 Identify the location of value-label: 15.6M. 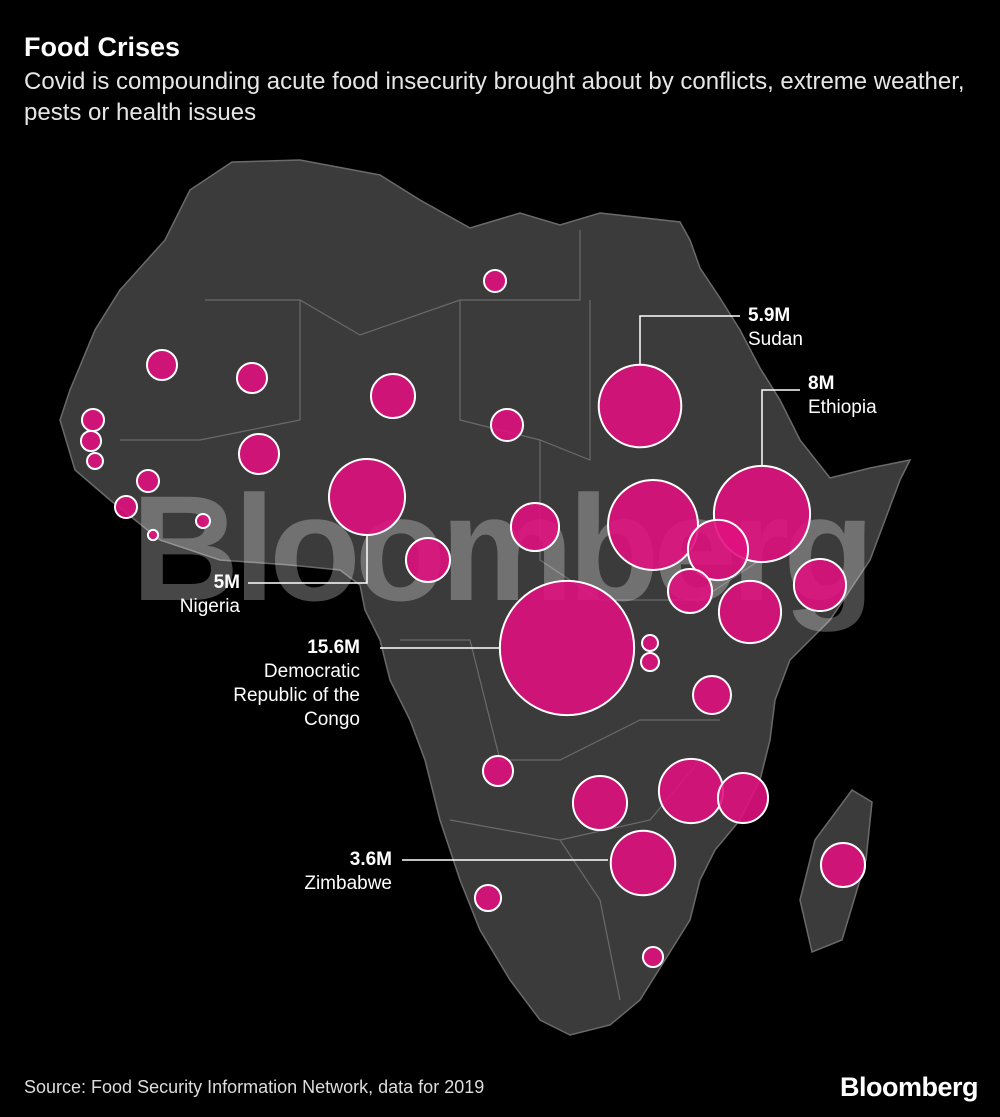
(333, 647).